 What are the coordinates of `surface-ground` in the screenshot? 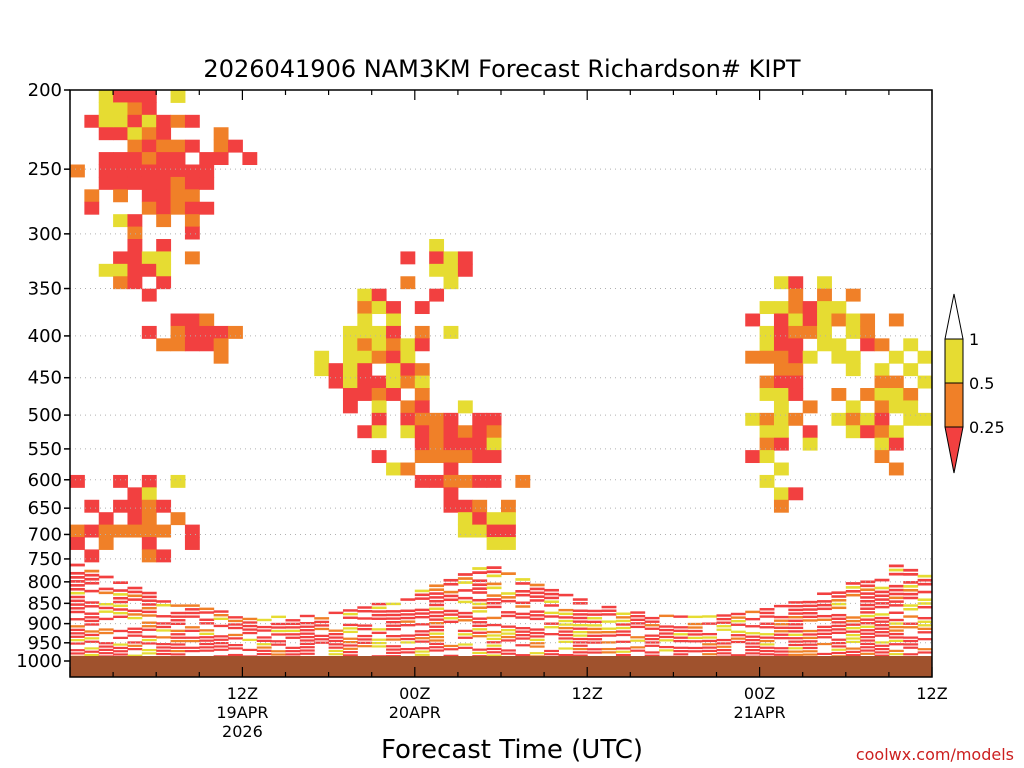 It's located at (501, 666).